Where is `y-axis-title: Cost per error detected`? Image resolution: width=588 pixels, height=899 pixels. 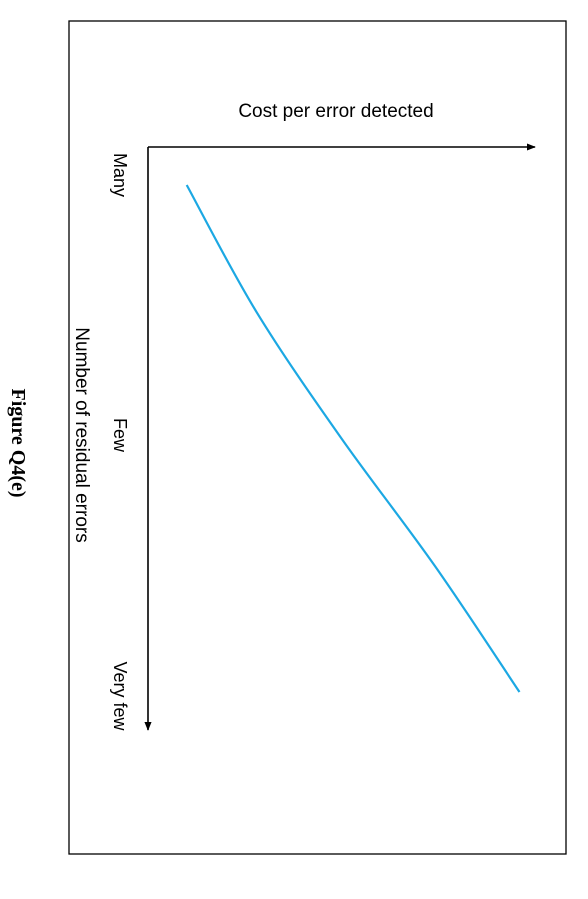 y-axis-title: Cost per error detected is located at coordinates (335, 111).